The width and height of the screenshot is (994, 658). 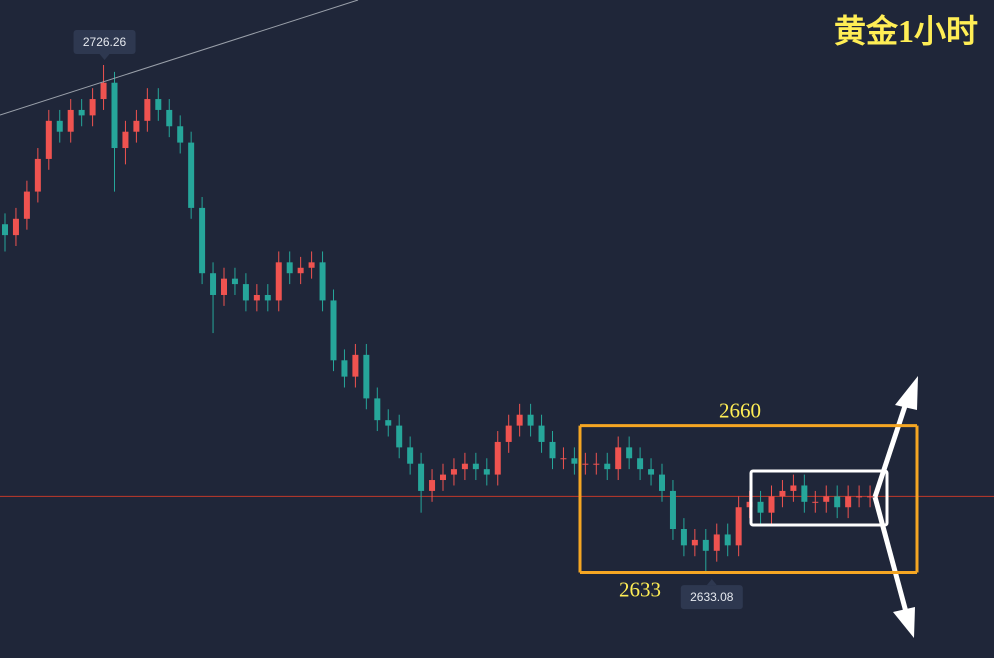 I want to click on consolidation-box, so click(x=819, y=498).